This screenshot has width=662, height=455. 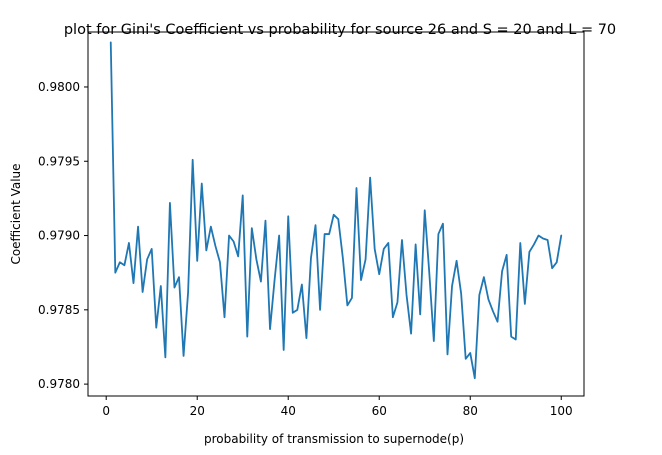 What do you see at coordinates (337, 407) in the screenshot?
I see `x-axis: 0 20 40 60 80 100` at bounding box center [337, 407].